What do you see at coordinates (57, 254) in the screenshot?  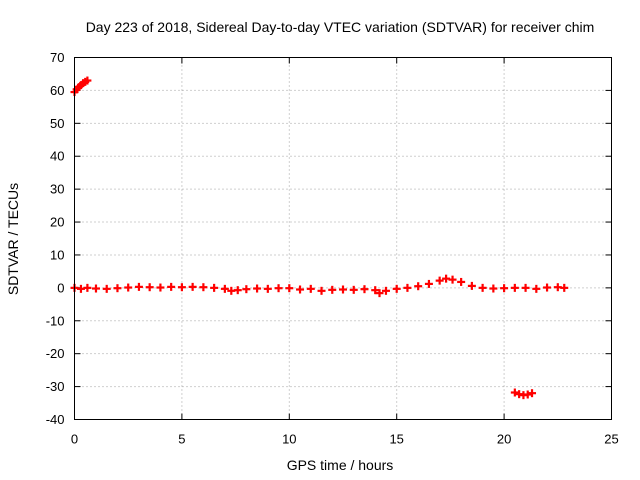 I see `y-tick-label: 10` at bounding box center [57, 254].